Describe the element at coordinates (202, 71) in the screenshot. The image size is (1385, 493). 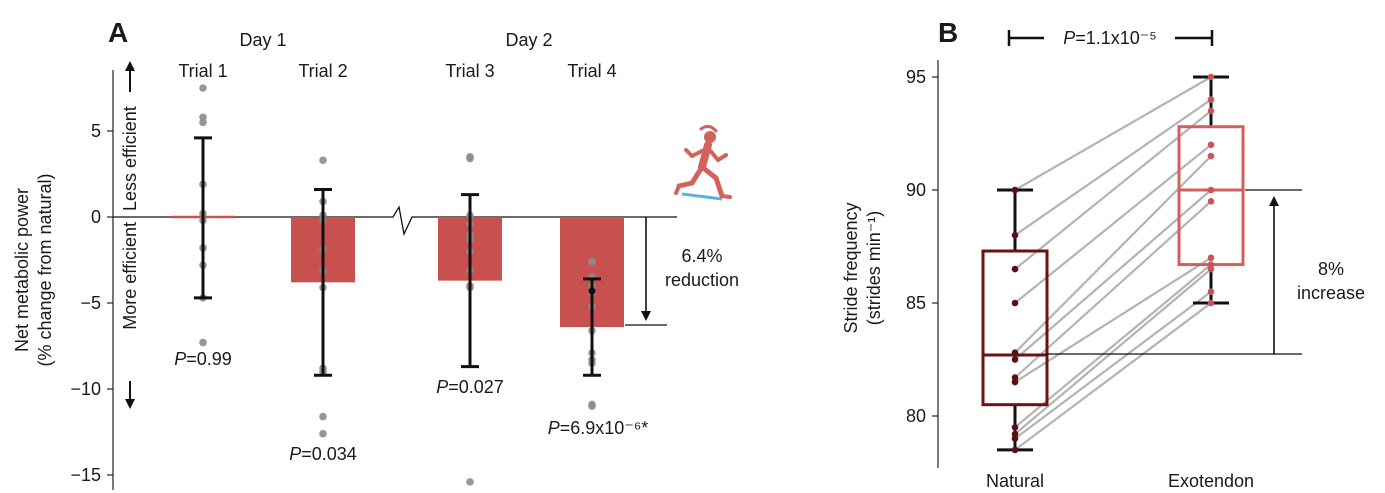
I see `trial-label: Trial 1` at that location.